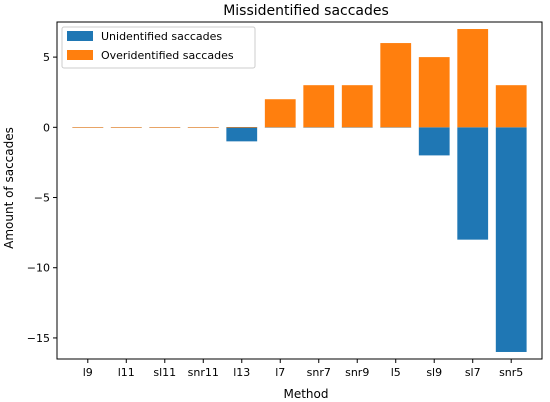 Image resolution: width=550 pixels, height=402 pixels. I want to click on x-tick-label: l13, so click(241, 372).